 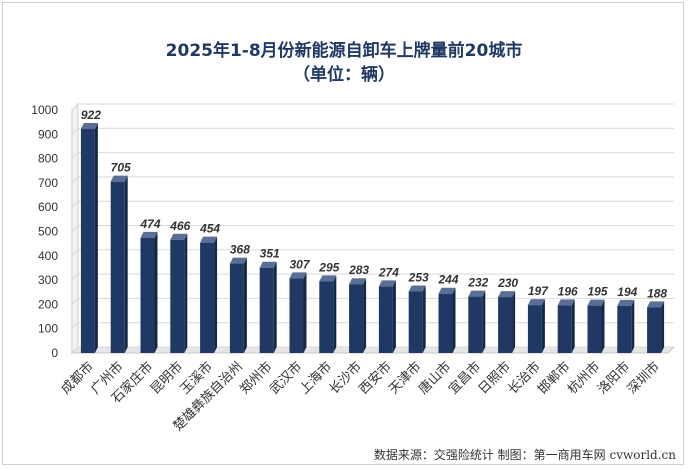 What do you see at coordinates (554, 378) in the screenshot?
I see `x-tick-label: 邯郸市` at bounding box center [554, 378].